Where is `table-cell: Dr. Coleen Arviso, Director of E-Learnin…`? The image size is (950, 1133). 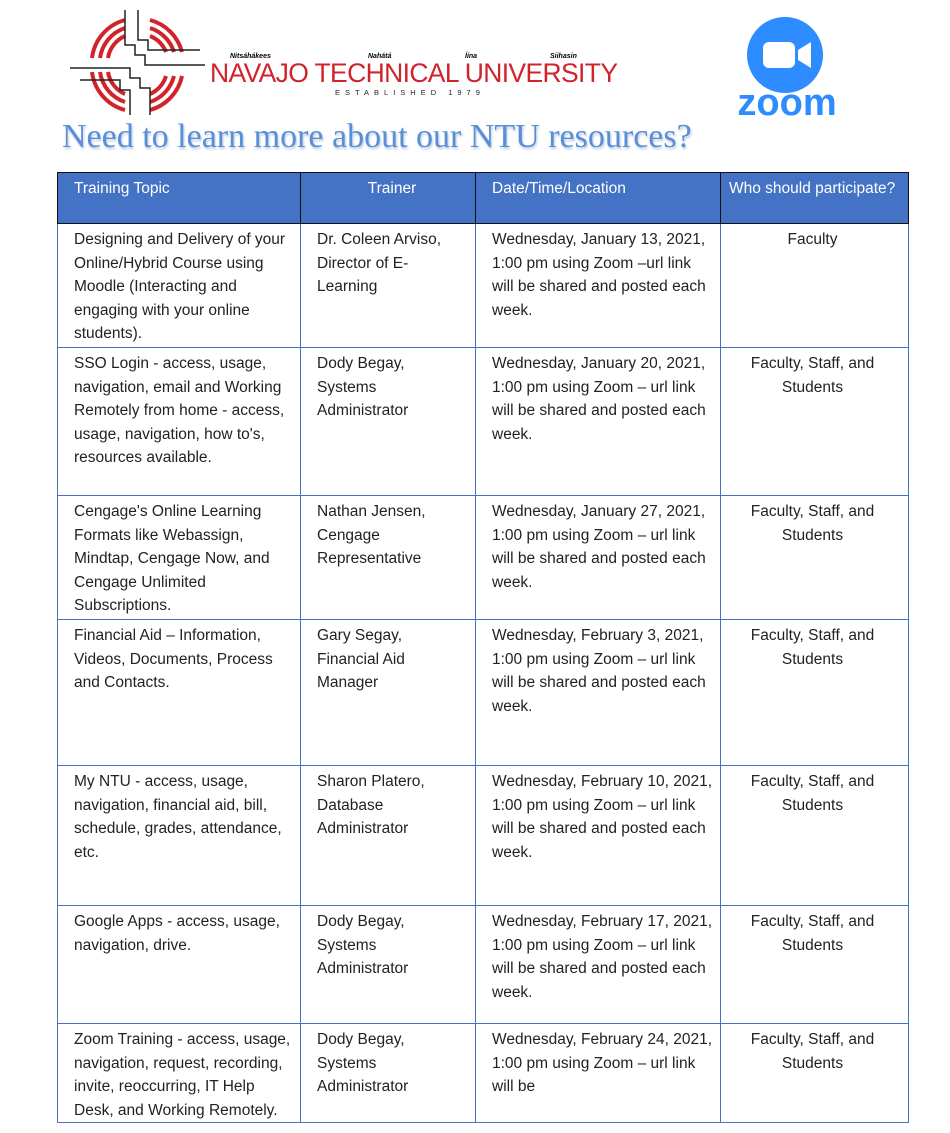
table-cell: Dr. Coleen Arviso, Director of E-Learnin… is located at coordinates (388, 285).